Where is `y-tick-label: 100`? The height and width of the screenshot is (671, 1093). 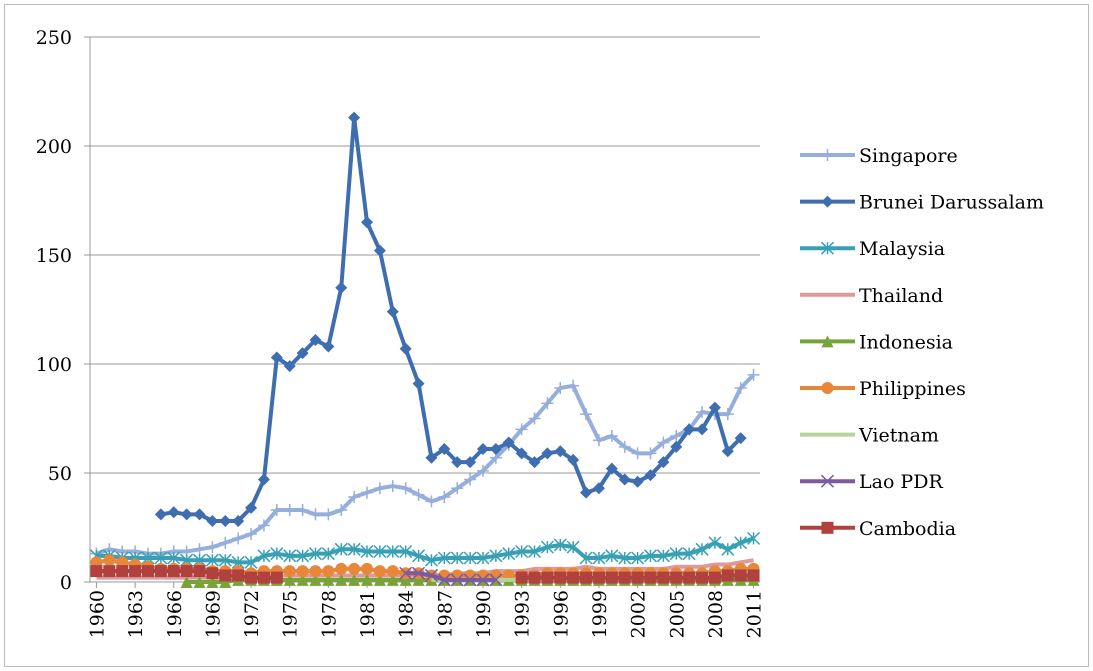 y-tick-label: 100 is located at coordinates (54, 365).